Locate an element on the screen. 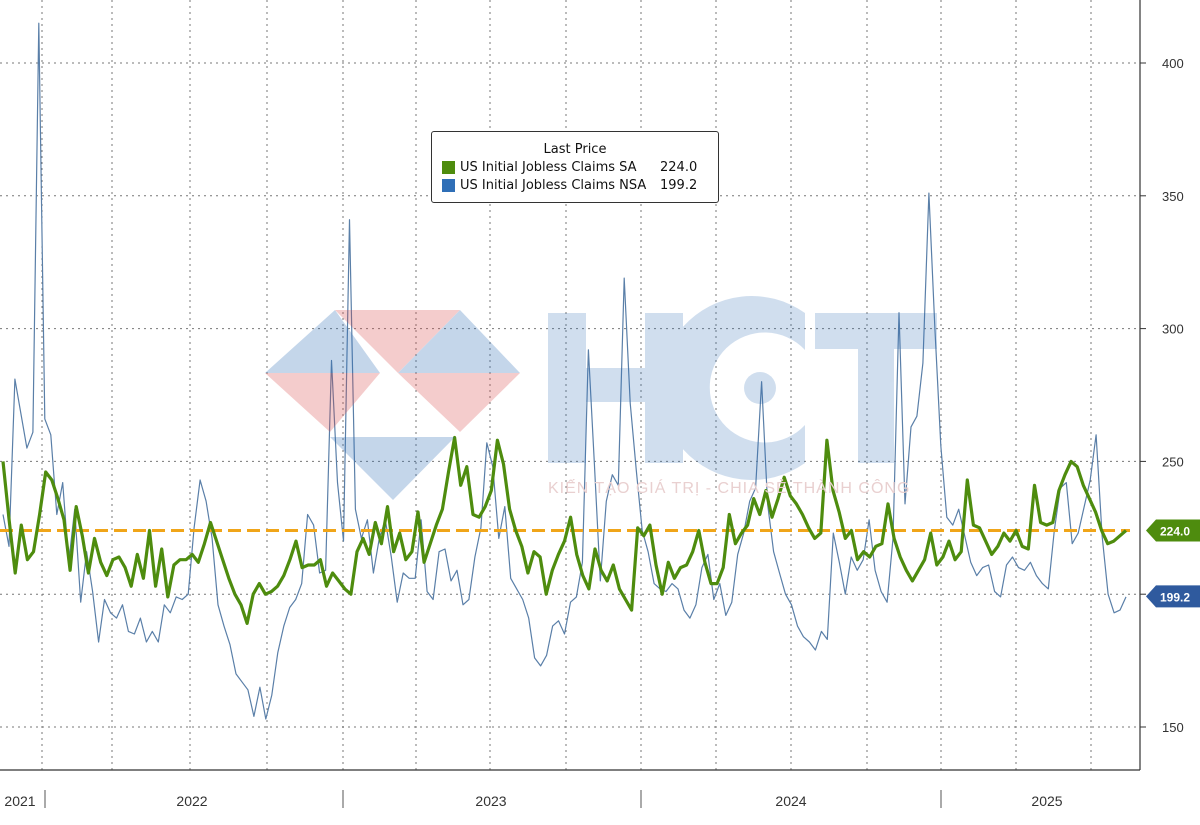 The width and height of the screenshot is (1200, 825). x-tick-label: 2022 is located at coordinates (191, 801).